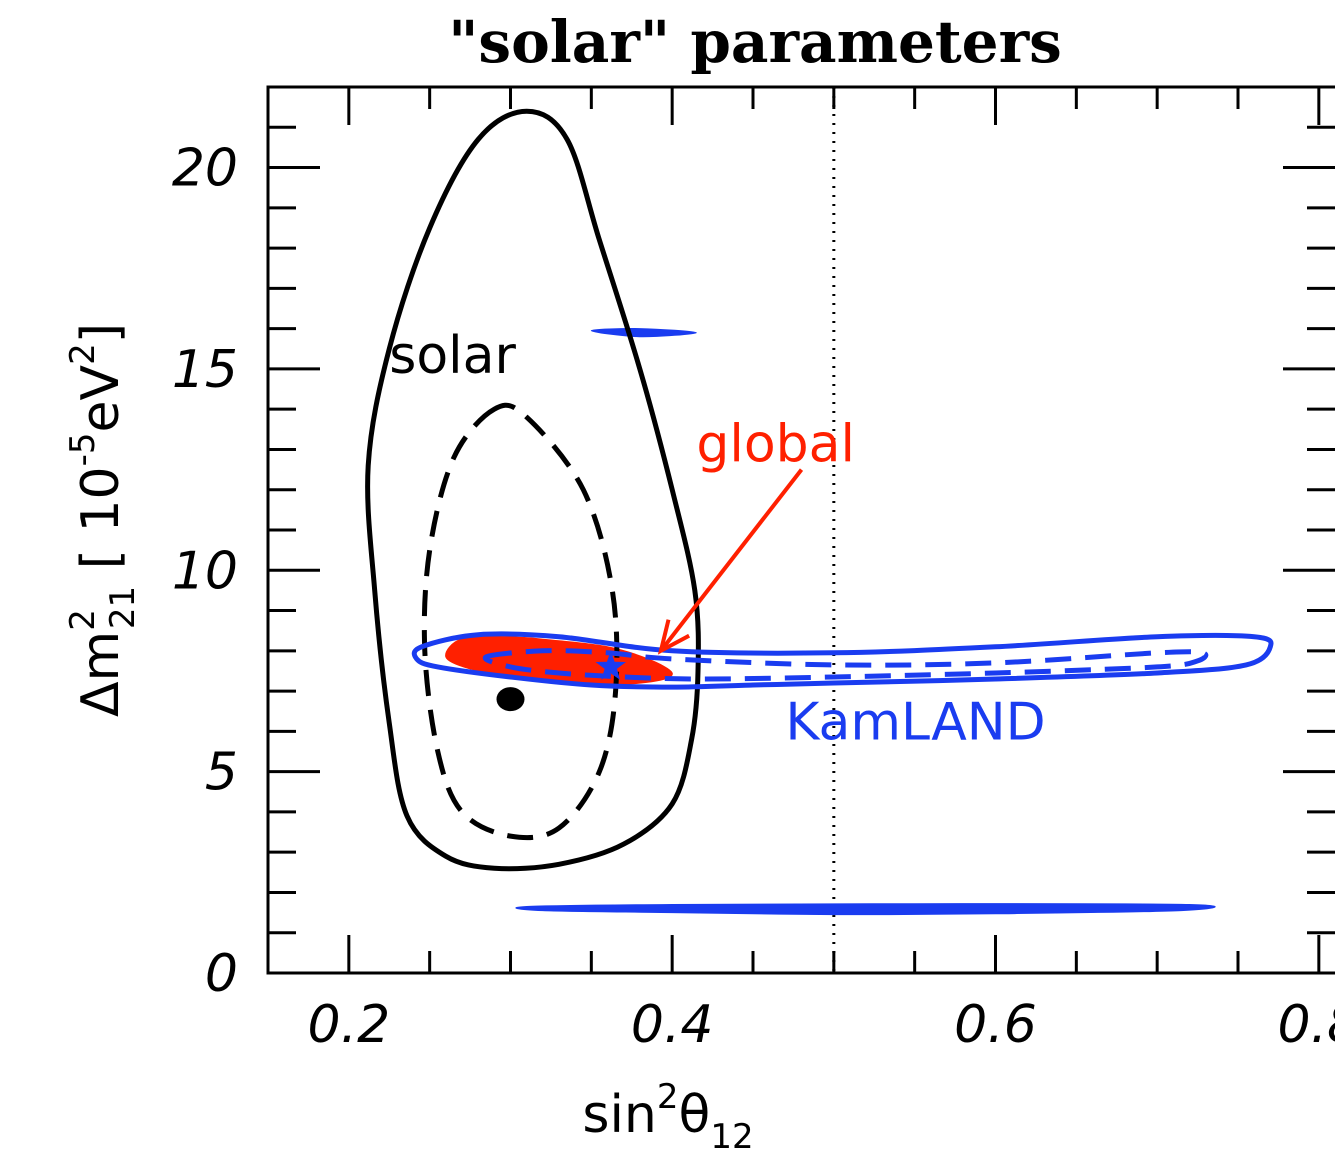  What do you see at coordinates (221, 773) in the screenshot?
I see `y-tick-label: 5` at bounding box center [221, 773].